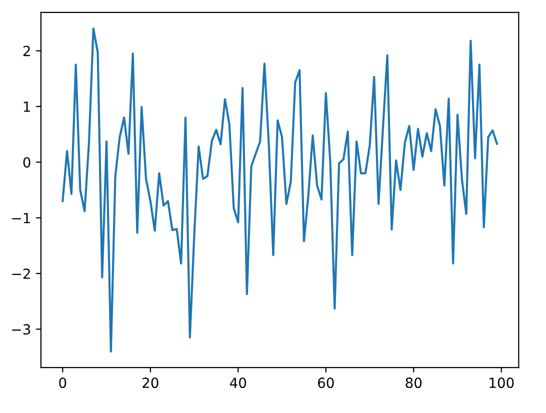 This screenshot has height=413, width=546. What do you see at coordinates (326, 383) in the screenshot?
I see `x-tick-label: 60` at bounding box center [326, 383].